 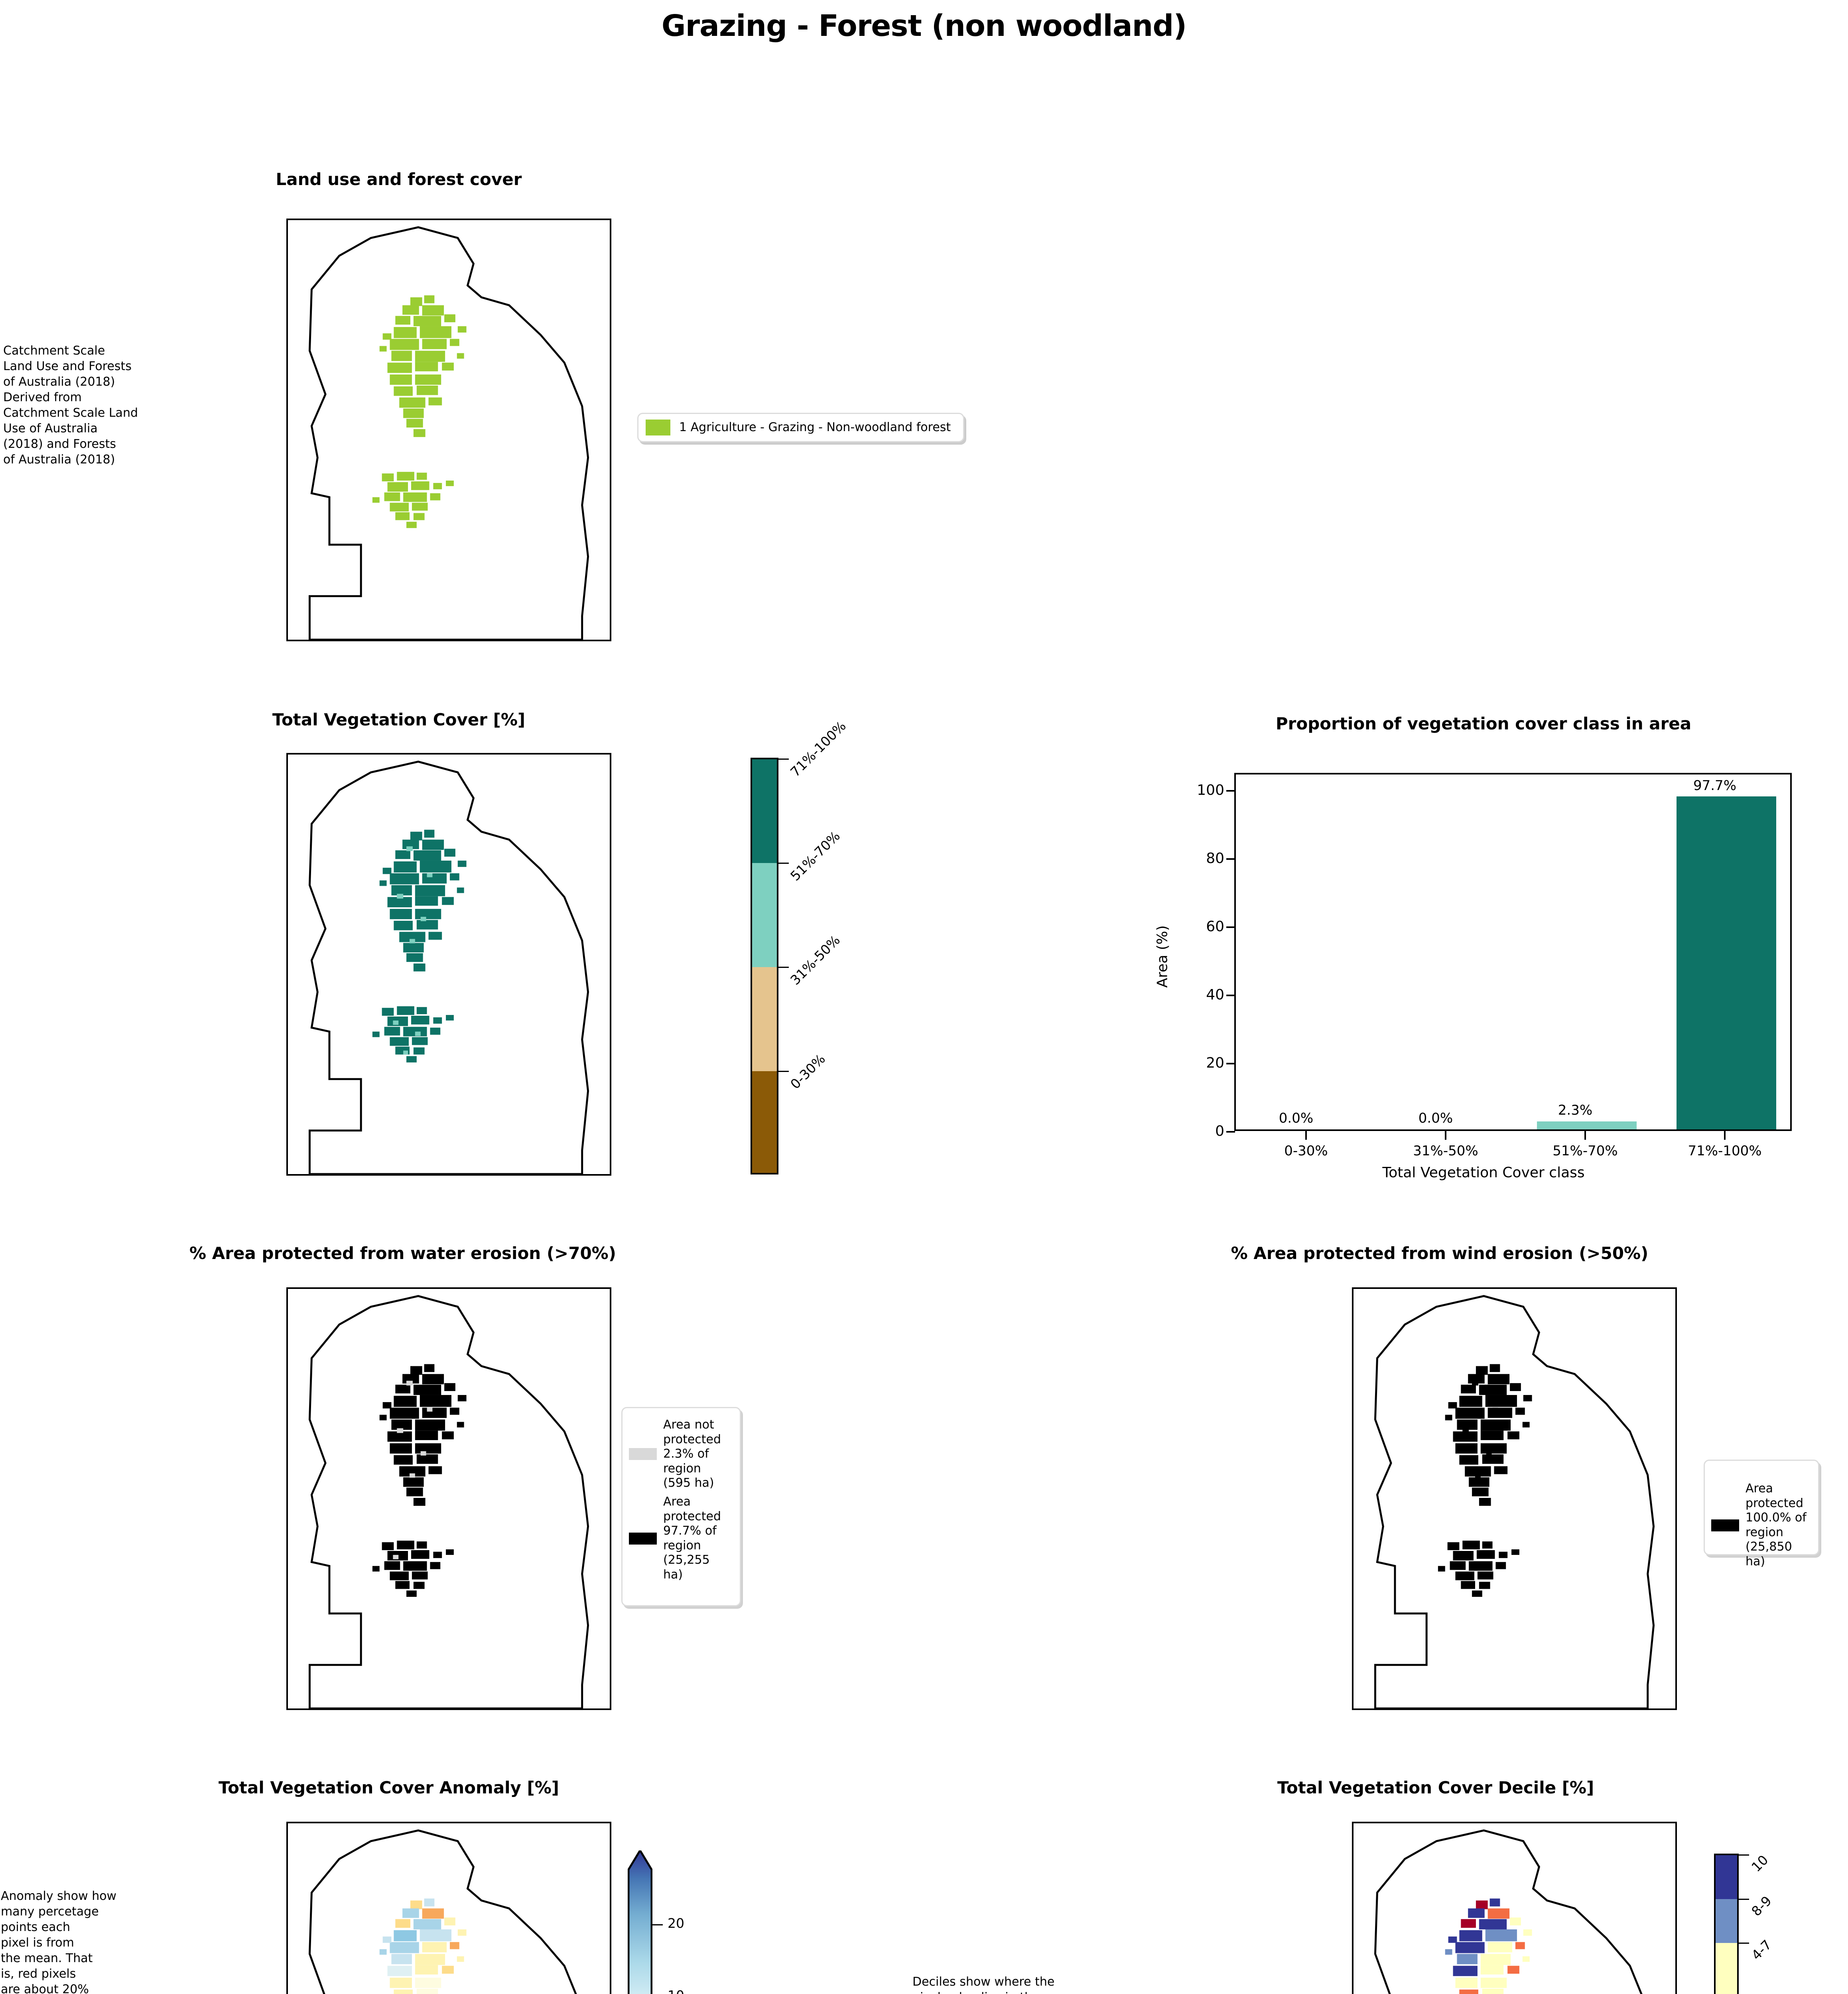 I want to click on decile-label-8-9: 8-9, so click(x=1761, y=1906).